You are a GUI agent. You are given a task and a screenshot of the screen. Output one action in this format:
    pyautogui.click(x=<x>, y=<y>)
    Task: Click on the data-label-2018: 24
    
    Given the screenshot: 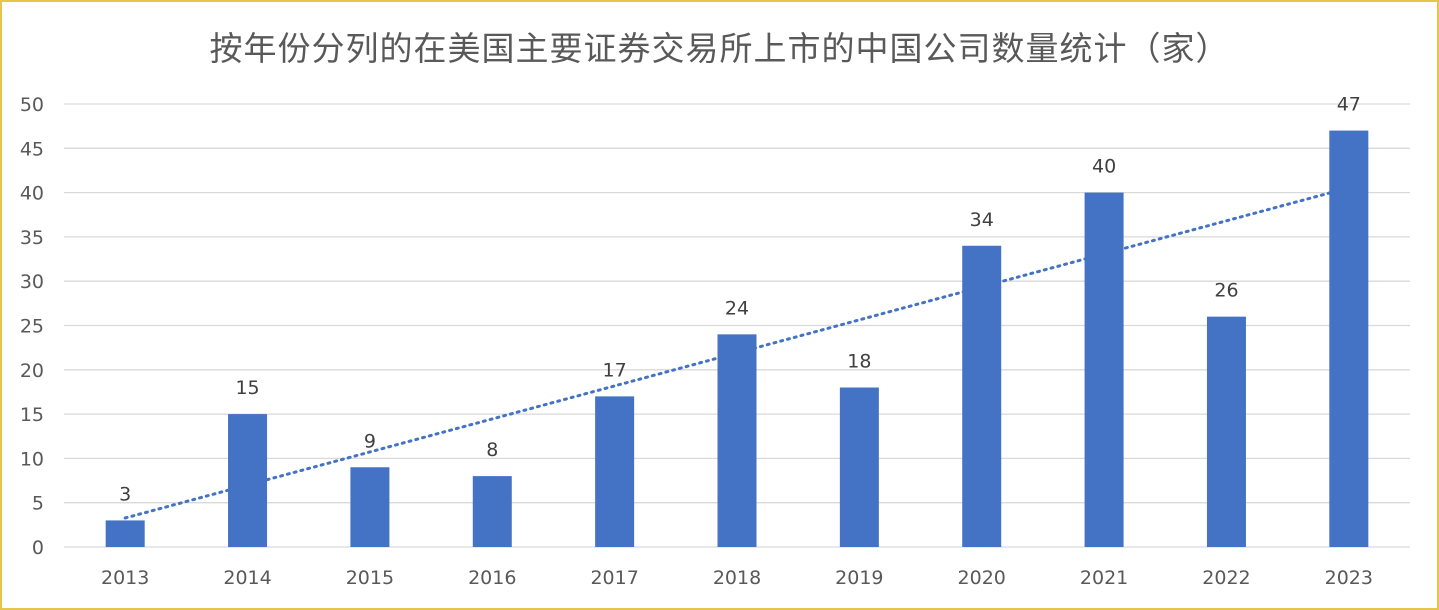 What is the action you would take?
    pyautogui.click(x=737, y=308)
    